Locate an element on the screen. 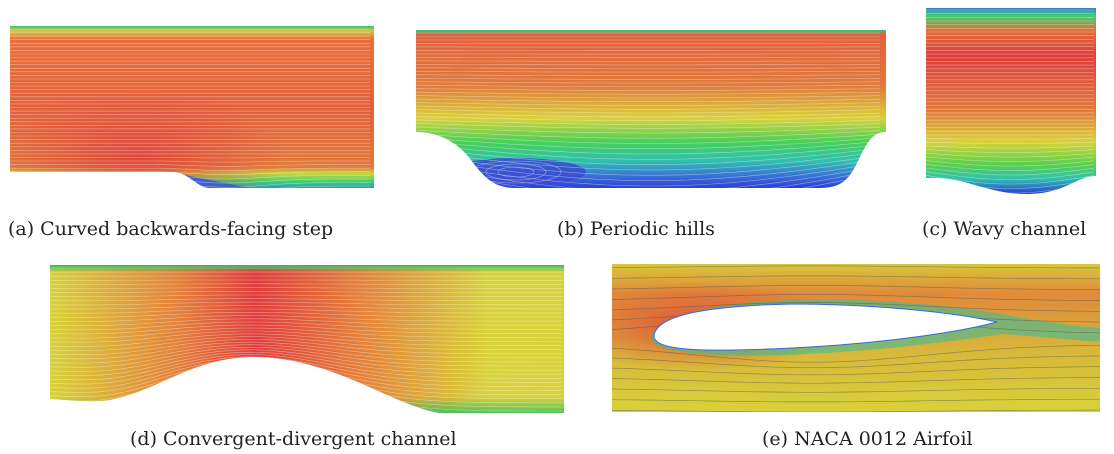 This screenshot has width=1114, height=454. panel-b-periodic-hills is located at coordinates (651, 110).